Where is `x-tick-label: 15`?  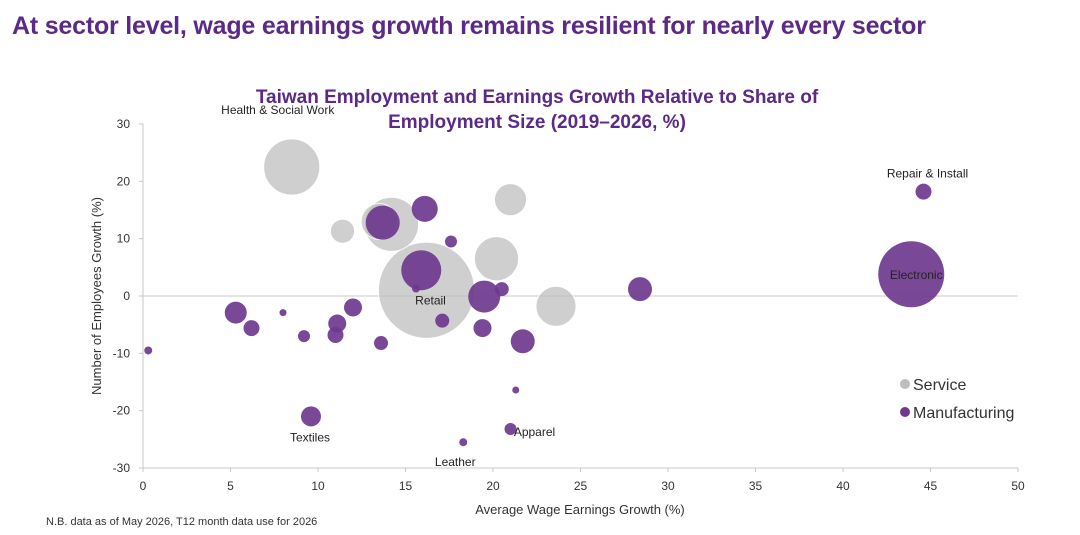
x-tick-label: 15 is located at coordinates (406, 486).